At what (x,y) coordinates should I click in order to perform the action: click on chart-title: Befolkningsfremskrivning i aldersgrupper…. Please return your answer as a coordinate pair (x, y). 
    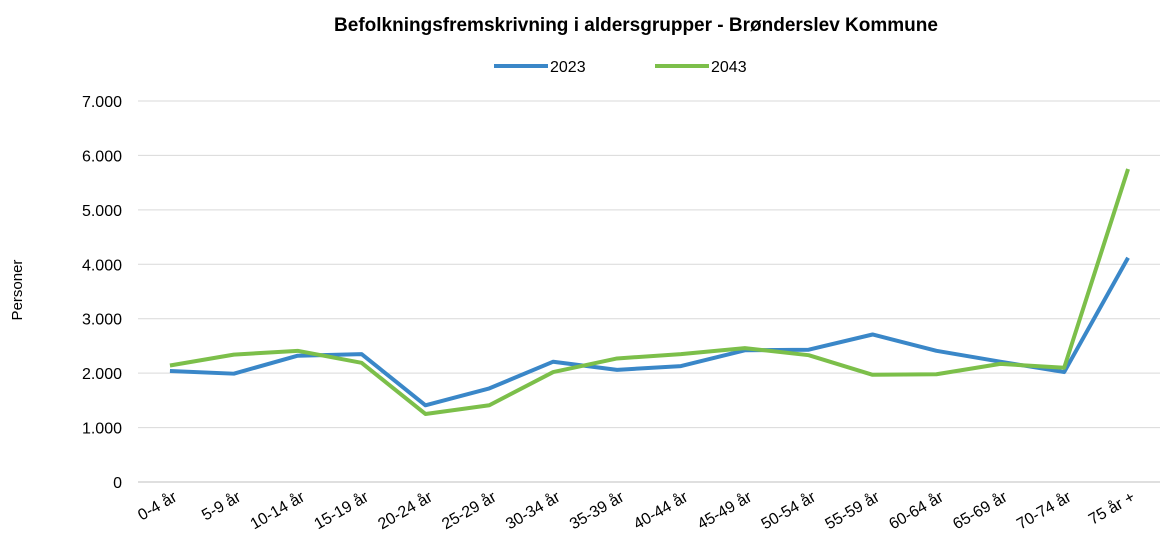
    Looking at the image, I should click on (636, 25).